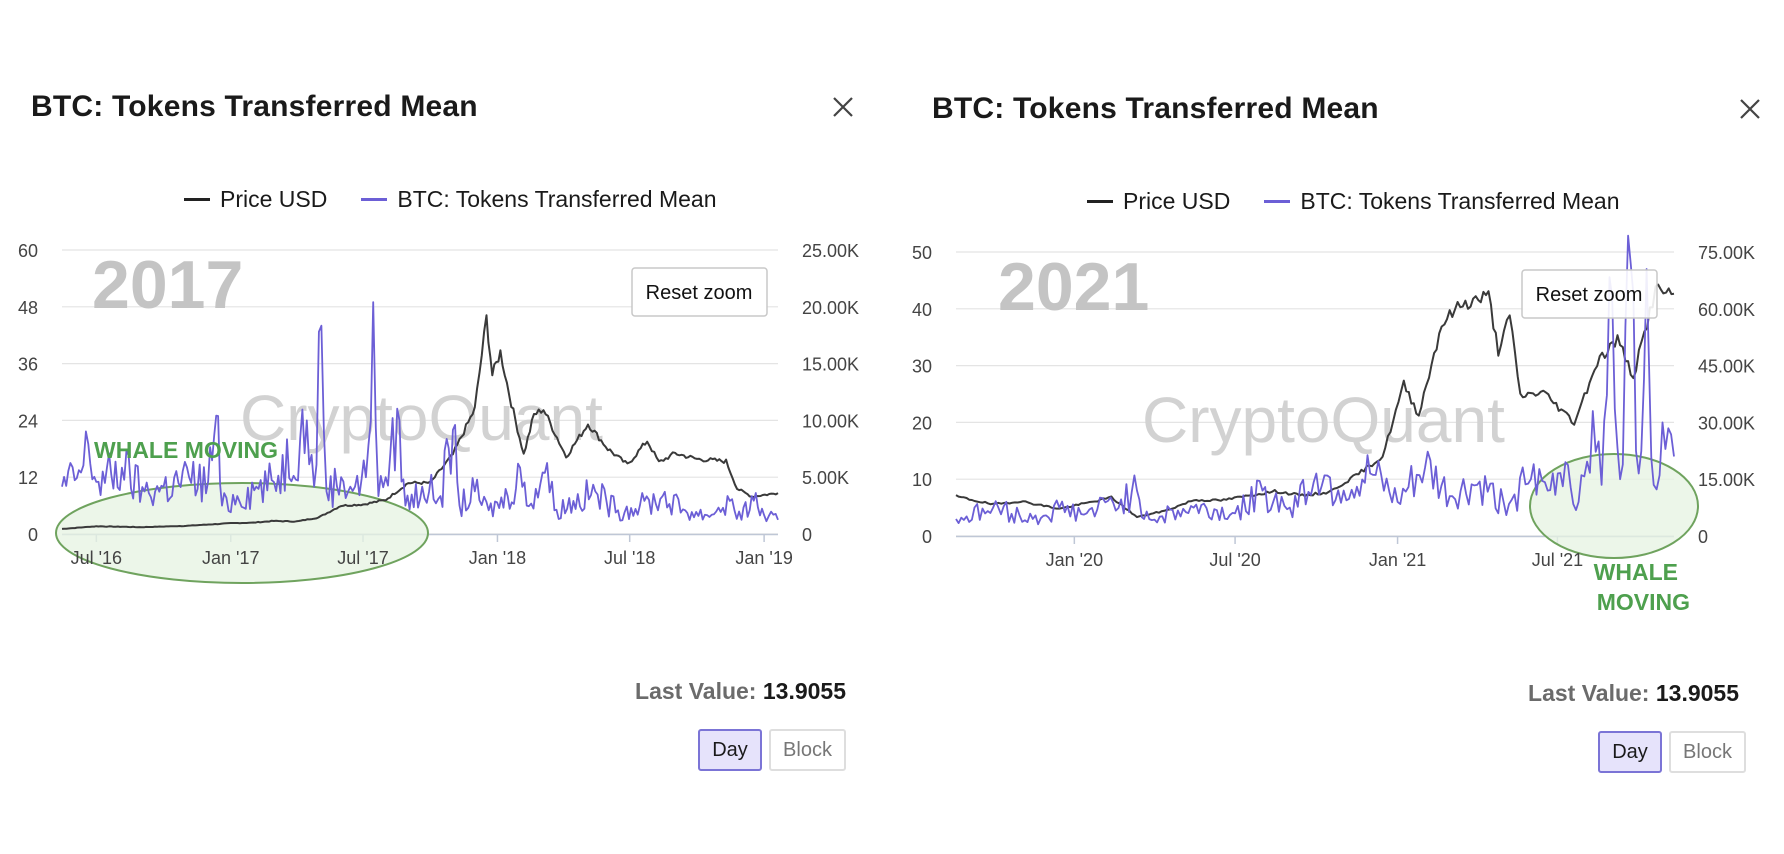 The height and width of the screenshot is (854, 1784). Describe the element at coordinates (186, 450) in the screenshot. I see `annotation-whale-moving: WHALE MOVING` at that location.